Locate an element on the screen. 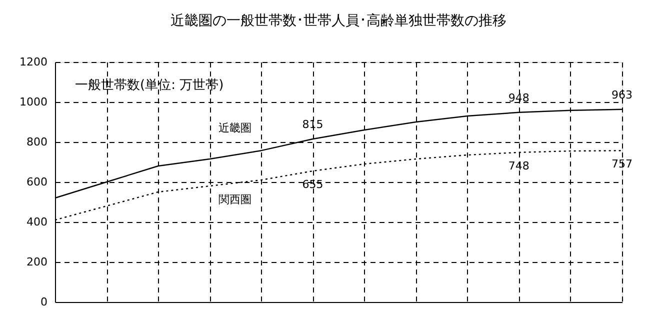 Image resolution: width=648 pixels, height=322 pixels. data-label: 963 is located at coordinates (622, 95).